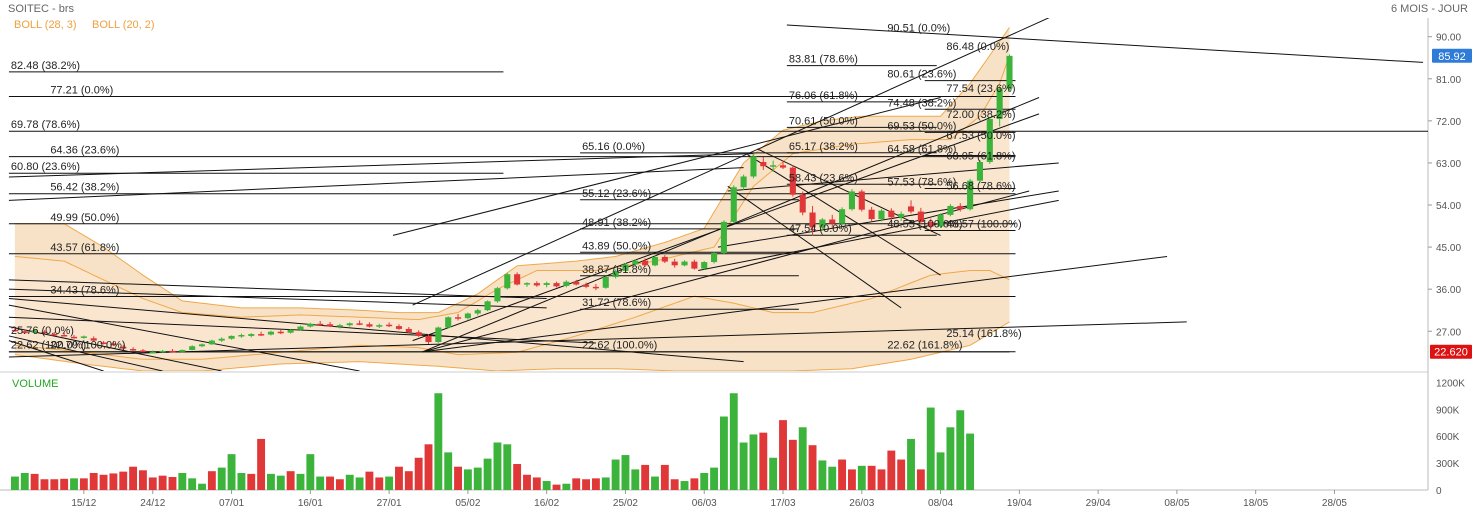 Image resolution: width=1474 pixels, height=512 pixels. I want to click on fib-label: 22.62 (100.0%), so click(48, 346).